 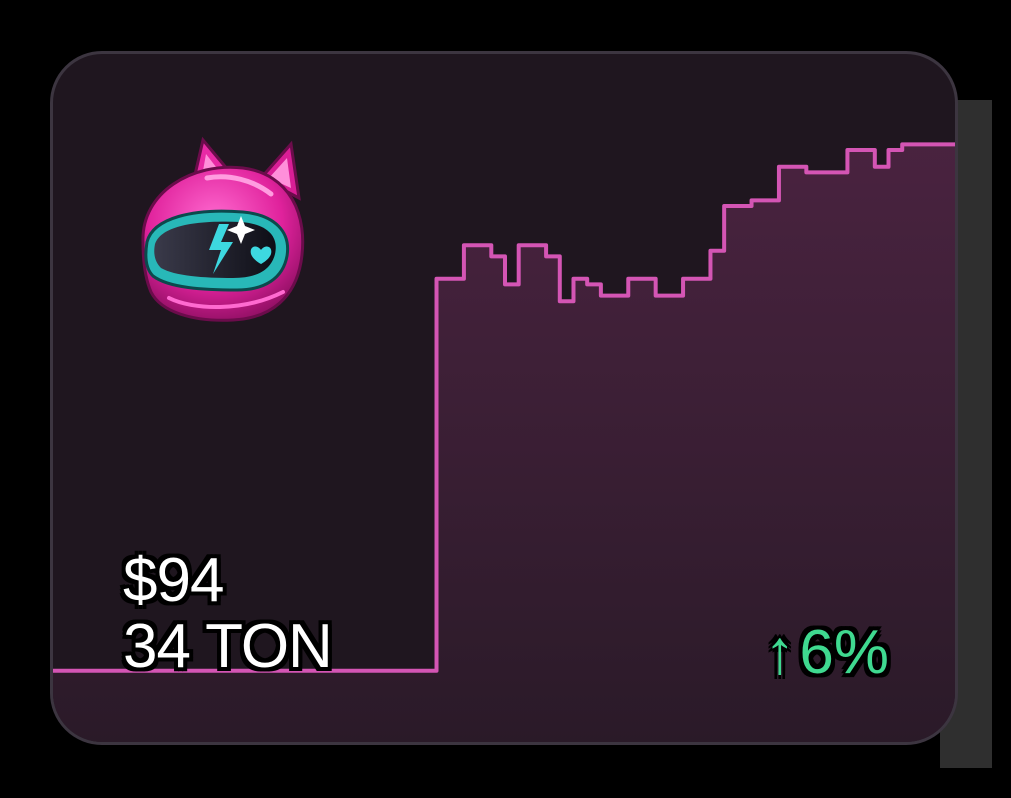 What do you see at coordinates (228, 646) in the screenshot?
I see `price-ton: 34 TON` at bounding box center [228, 646].